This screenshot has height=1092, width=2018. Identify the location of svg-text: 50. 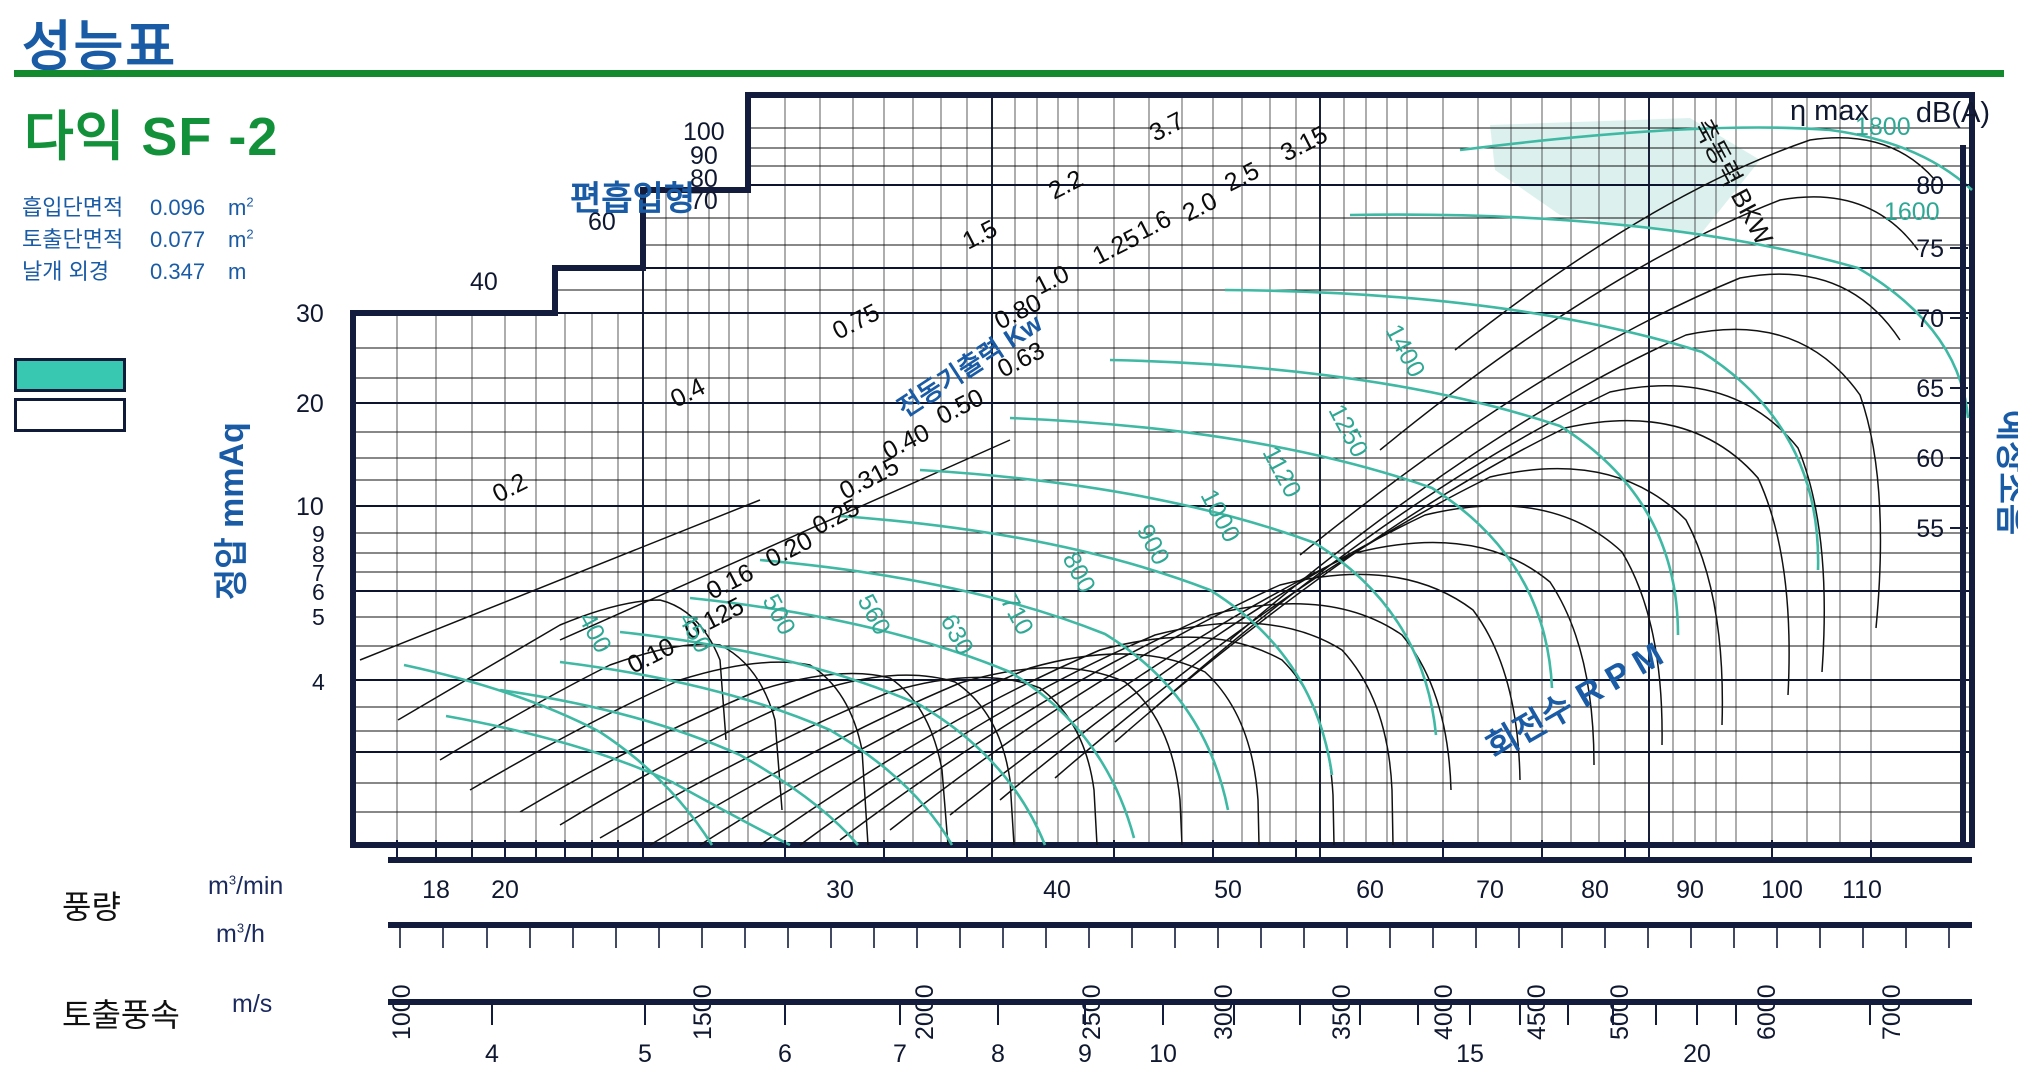
(1228, 890).